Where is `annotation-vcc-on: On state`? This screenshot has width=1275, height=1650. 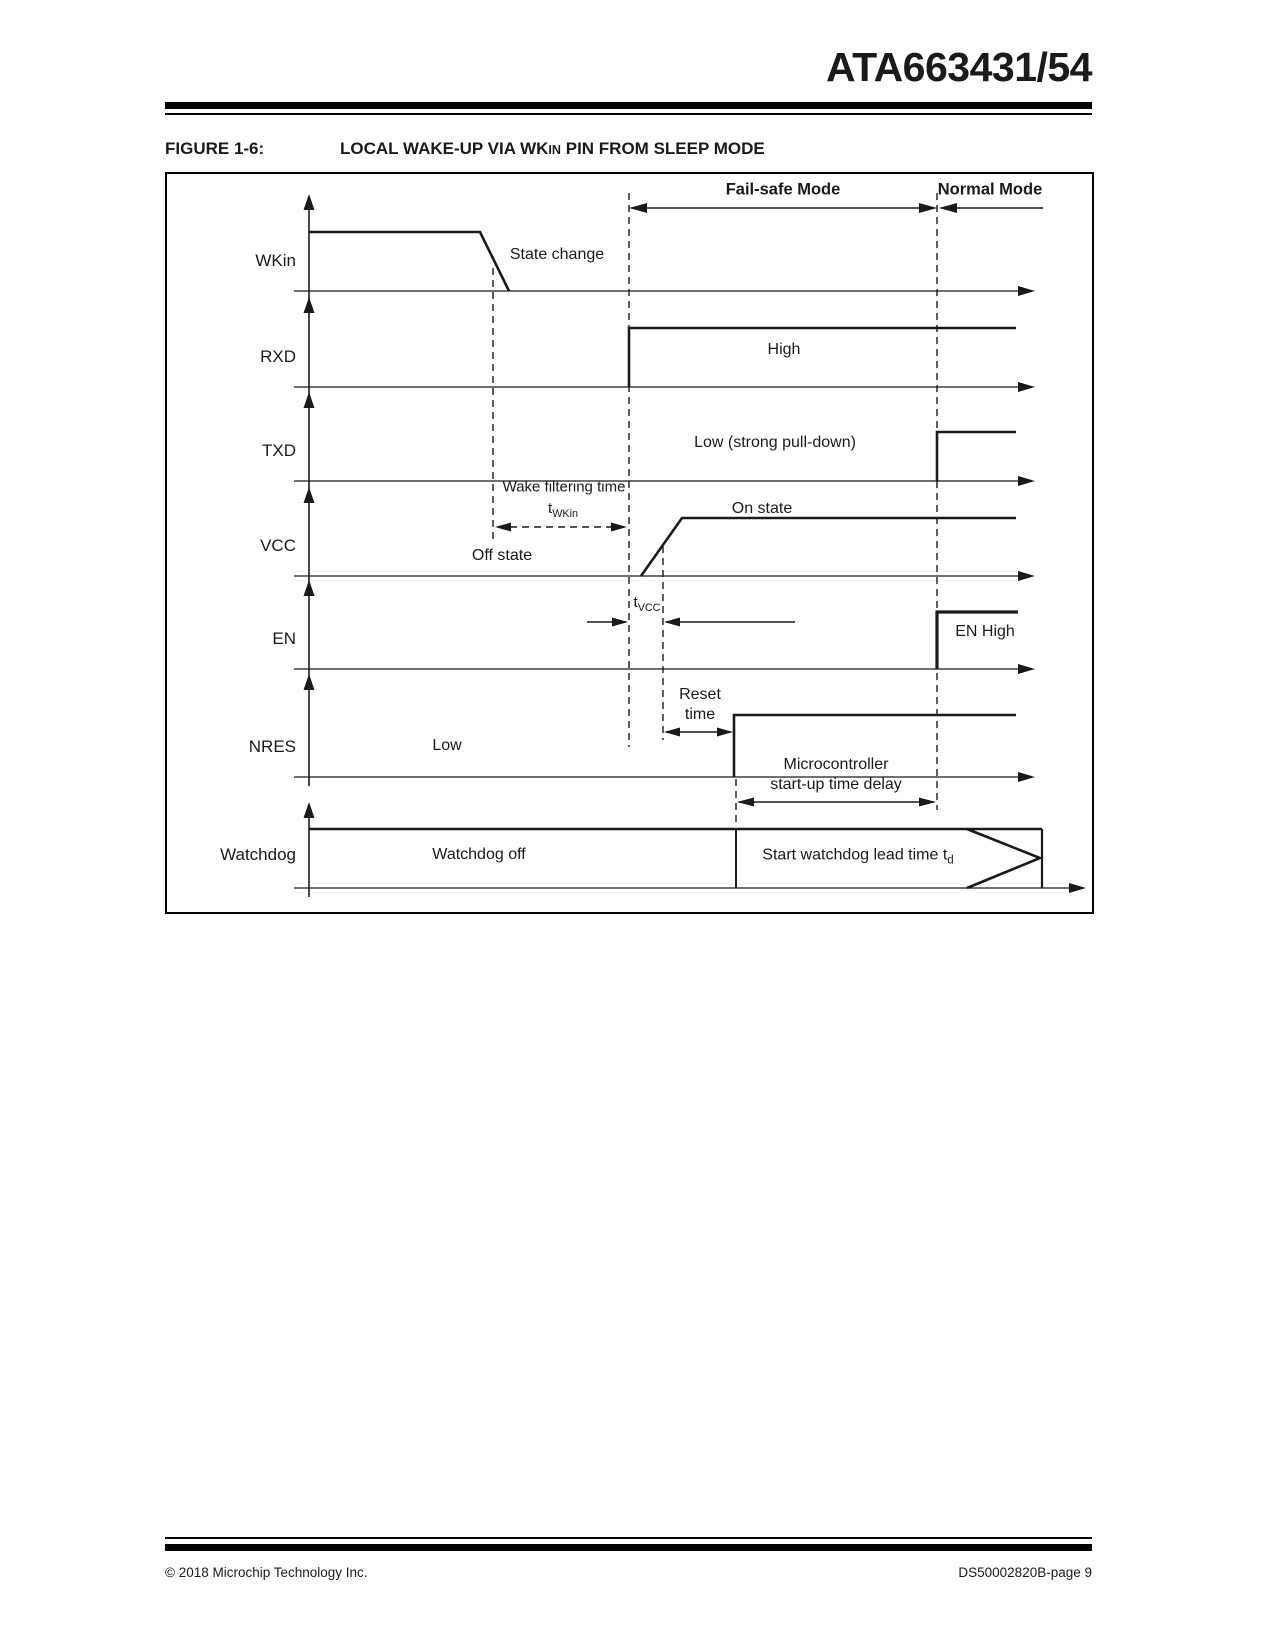 annotation-vcc-on: On state is located at coordinates (762, 508).